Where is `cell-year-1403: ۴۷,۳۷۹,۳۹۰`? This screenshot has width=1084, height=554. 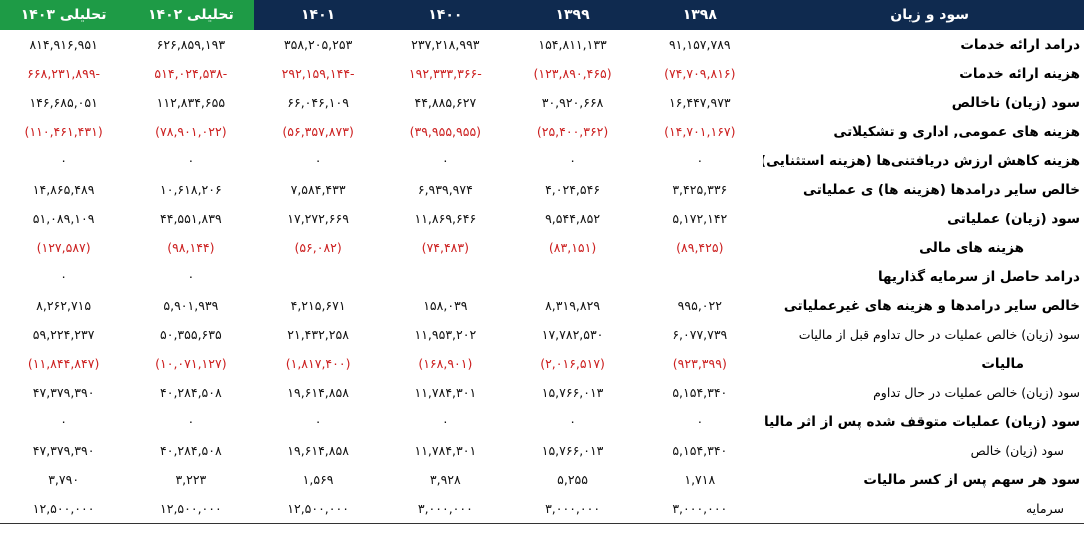 cell-year-1403: ۴۷,۳۷۹,۳۹۰ is located at coordinates (63, 392).